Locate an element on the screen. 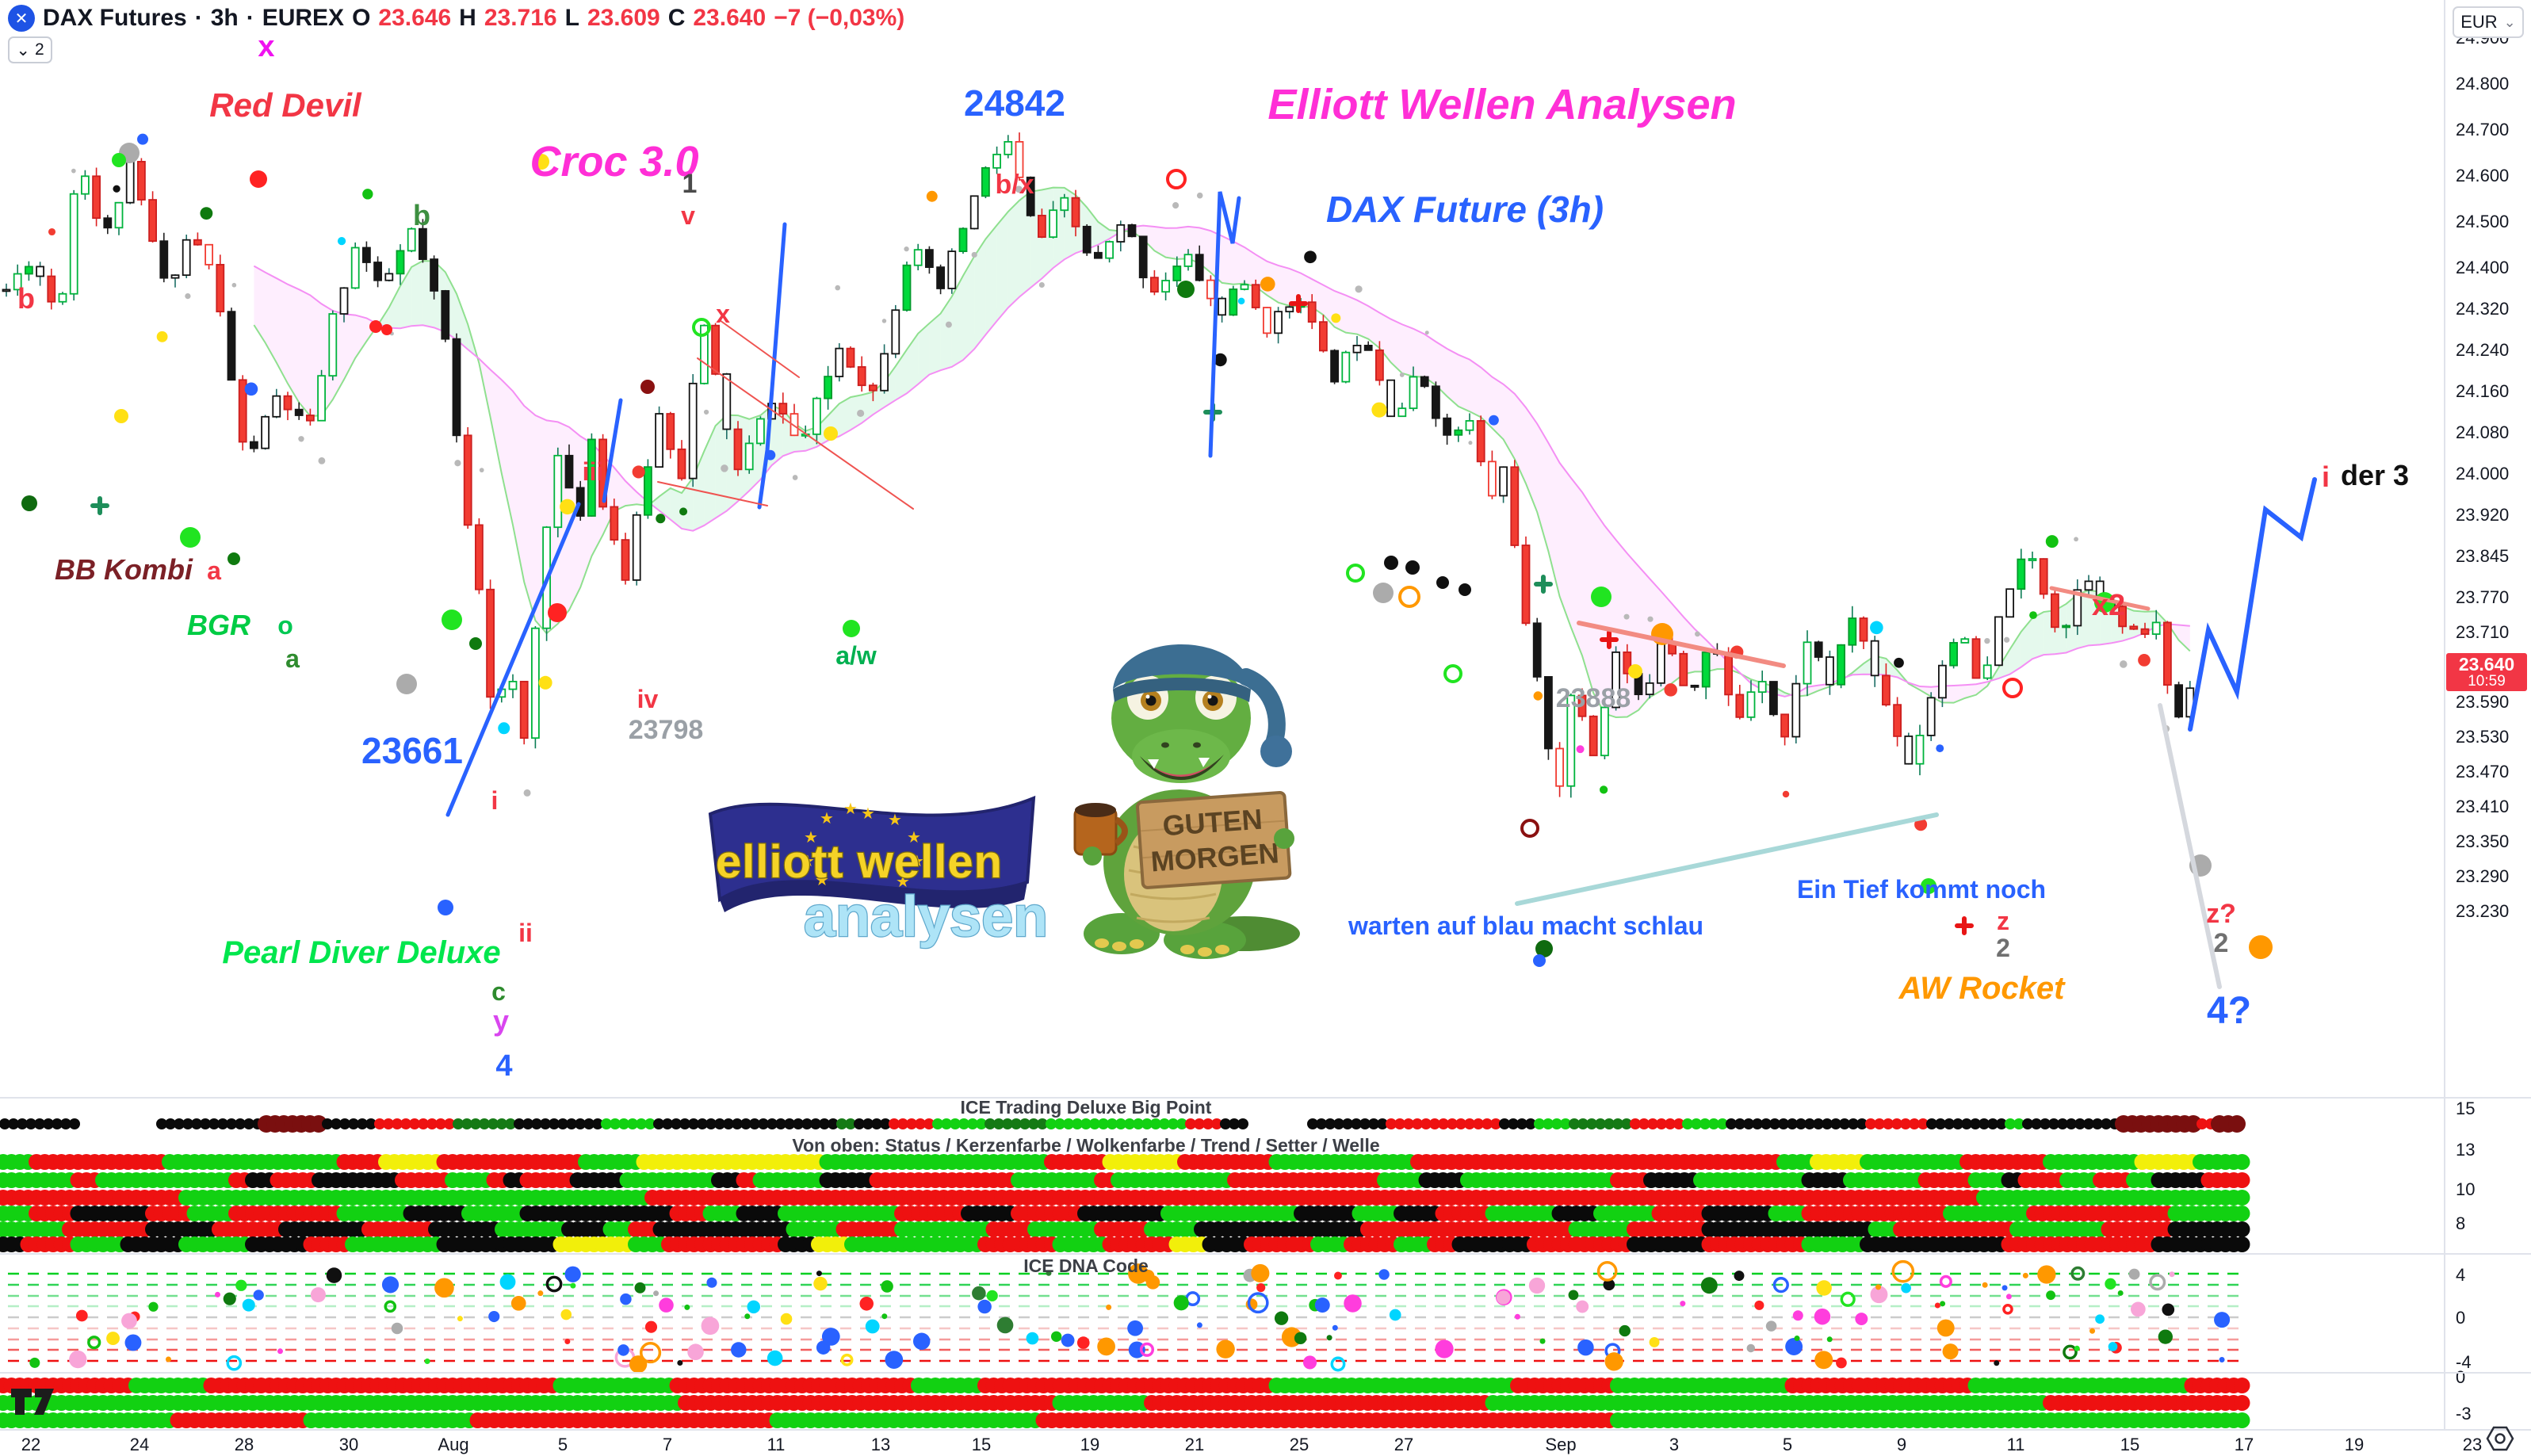 The image size is (2531, 1456). time-tick: 7 is located at coordinates (667, 1444).